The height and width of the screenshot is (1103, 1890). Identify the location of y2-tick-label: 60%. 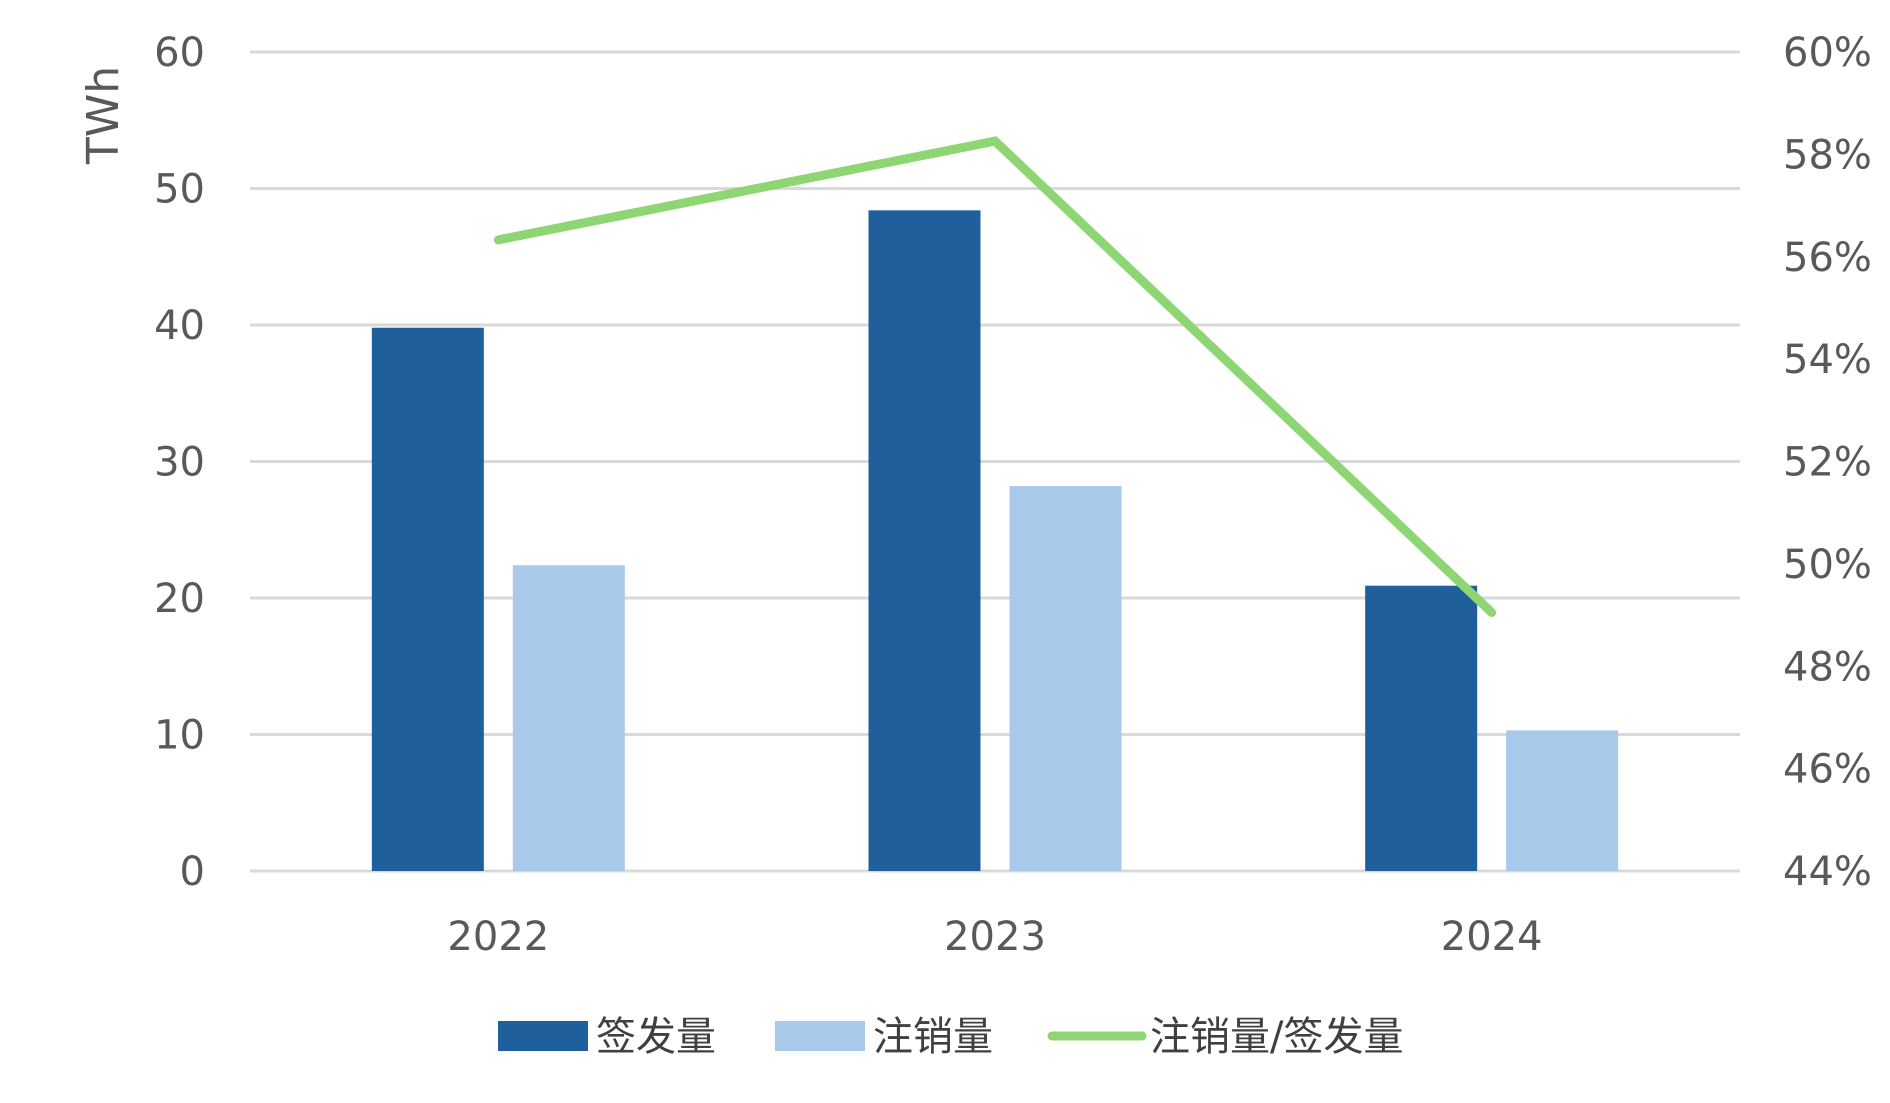
(1827, 53).